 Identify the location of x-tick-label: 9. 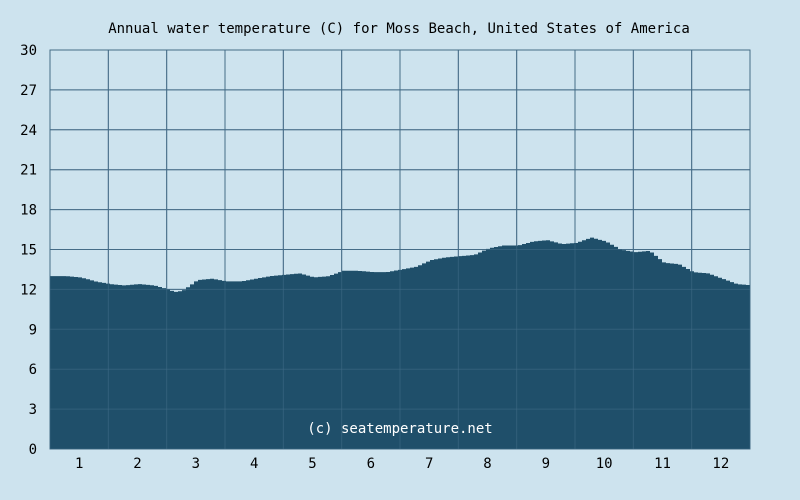
(546, 464).